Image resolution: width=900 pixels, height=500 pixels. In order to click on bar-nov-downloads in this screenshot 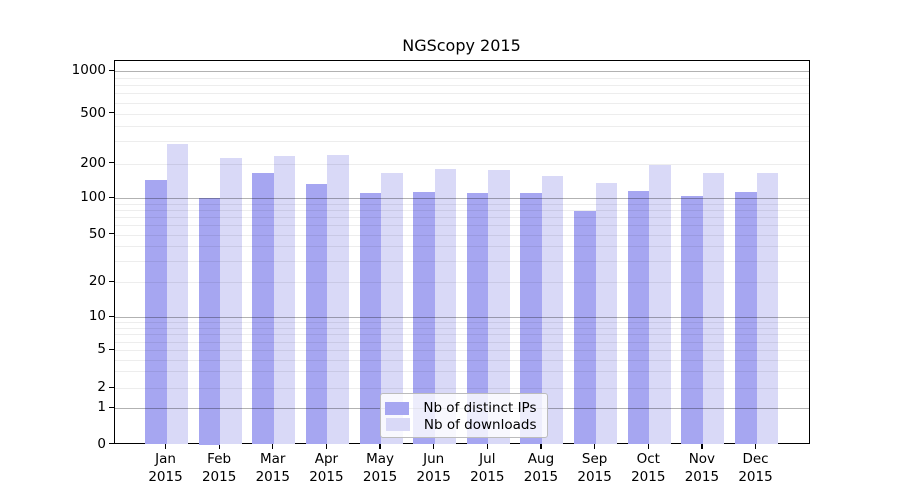, I will do `click(713, 309)`.